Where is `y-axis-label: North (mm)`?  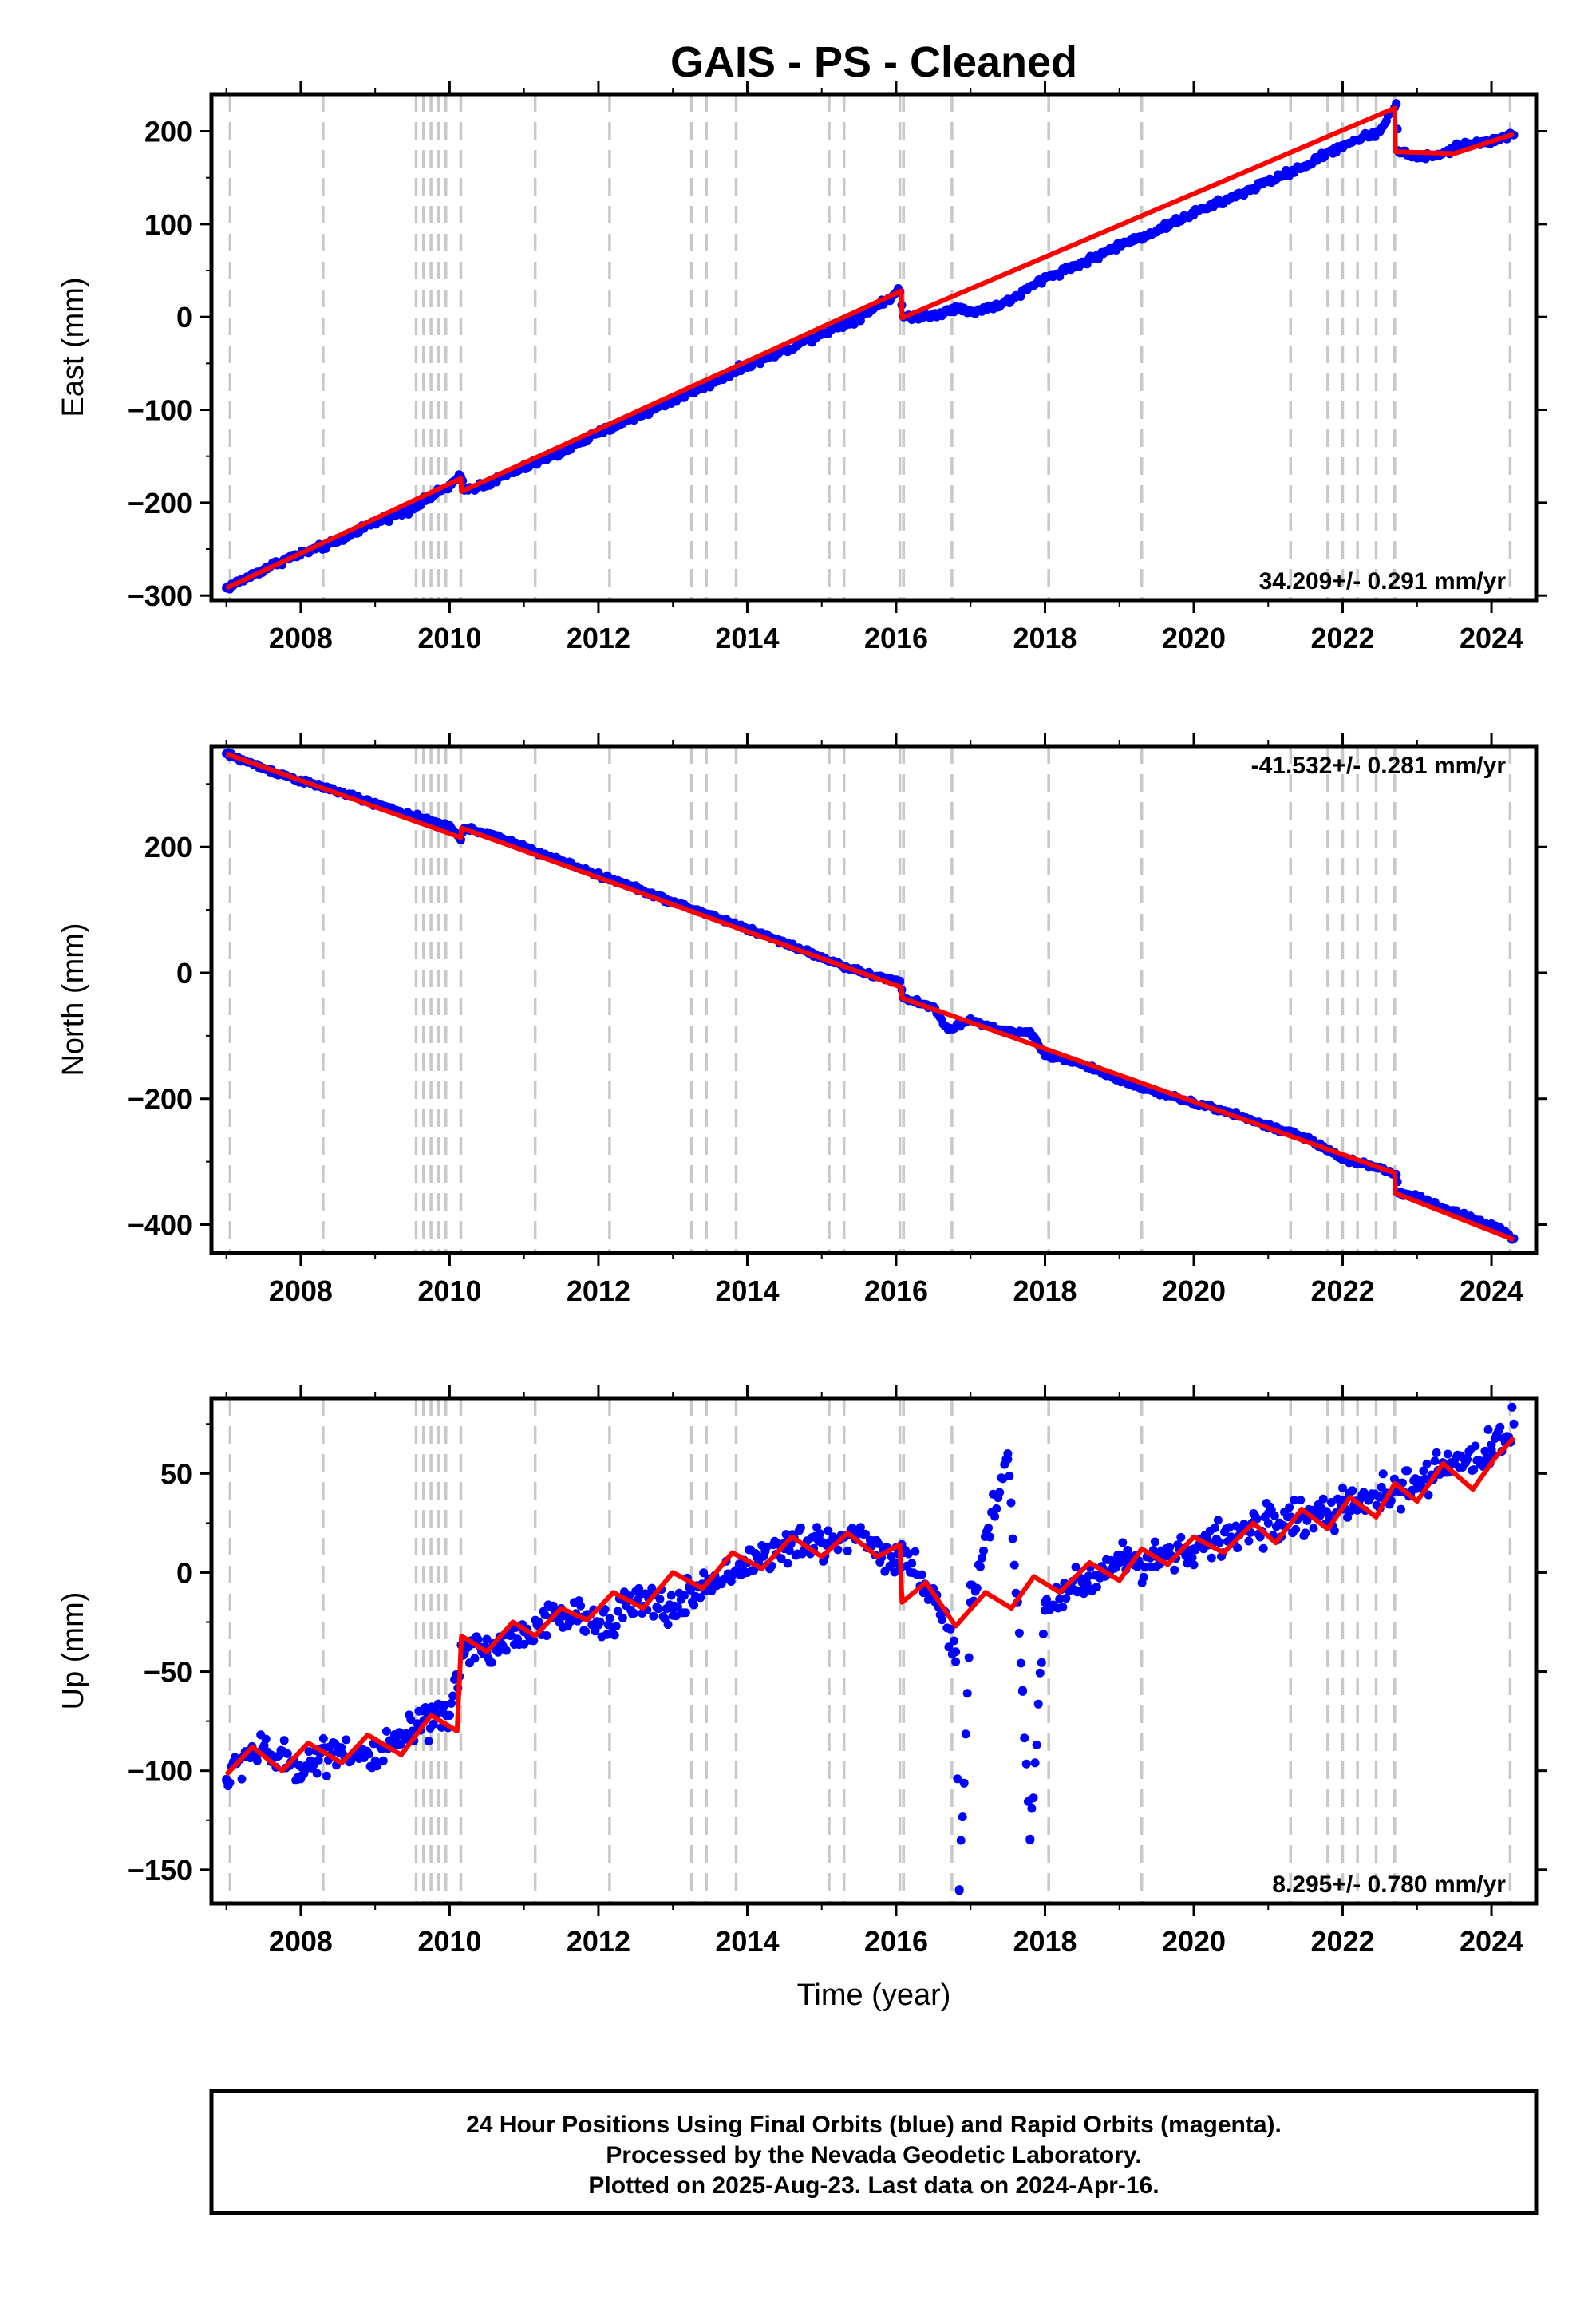
y-axis-label: North (mm) is located at coordinates (73, 999).